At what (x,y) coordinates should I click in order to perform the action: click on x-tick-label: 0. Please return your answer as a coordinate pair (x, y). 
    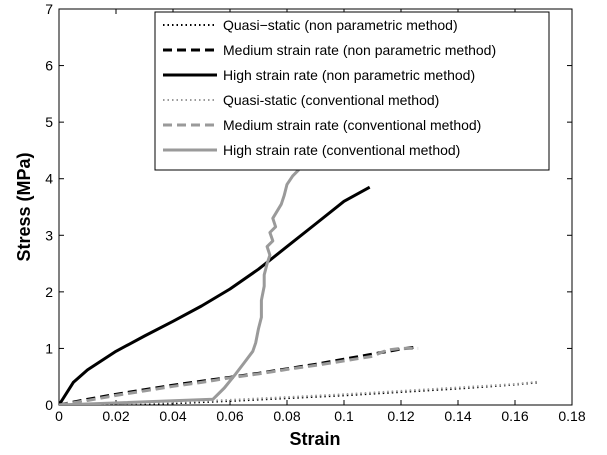
    Looking at the image, I should click on (59, 416).